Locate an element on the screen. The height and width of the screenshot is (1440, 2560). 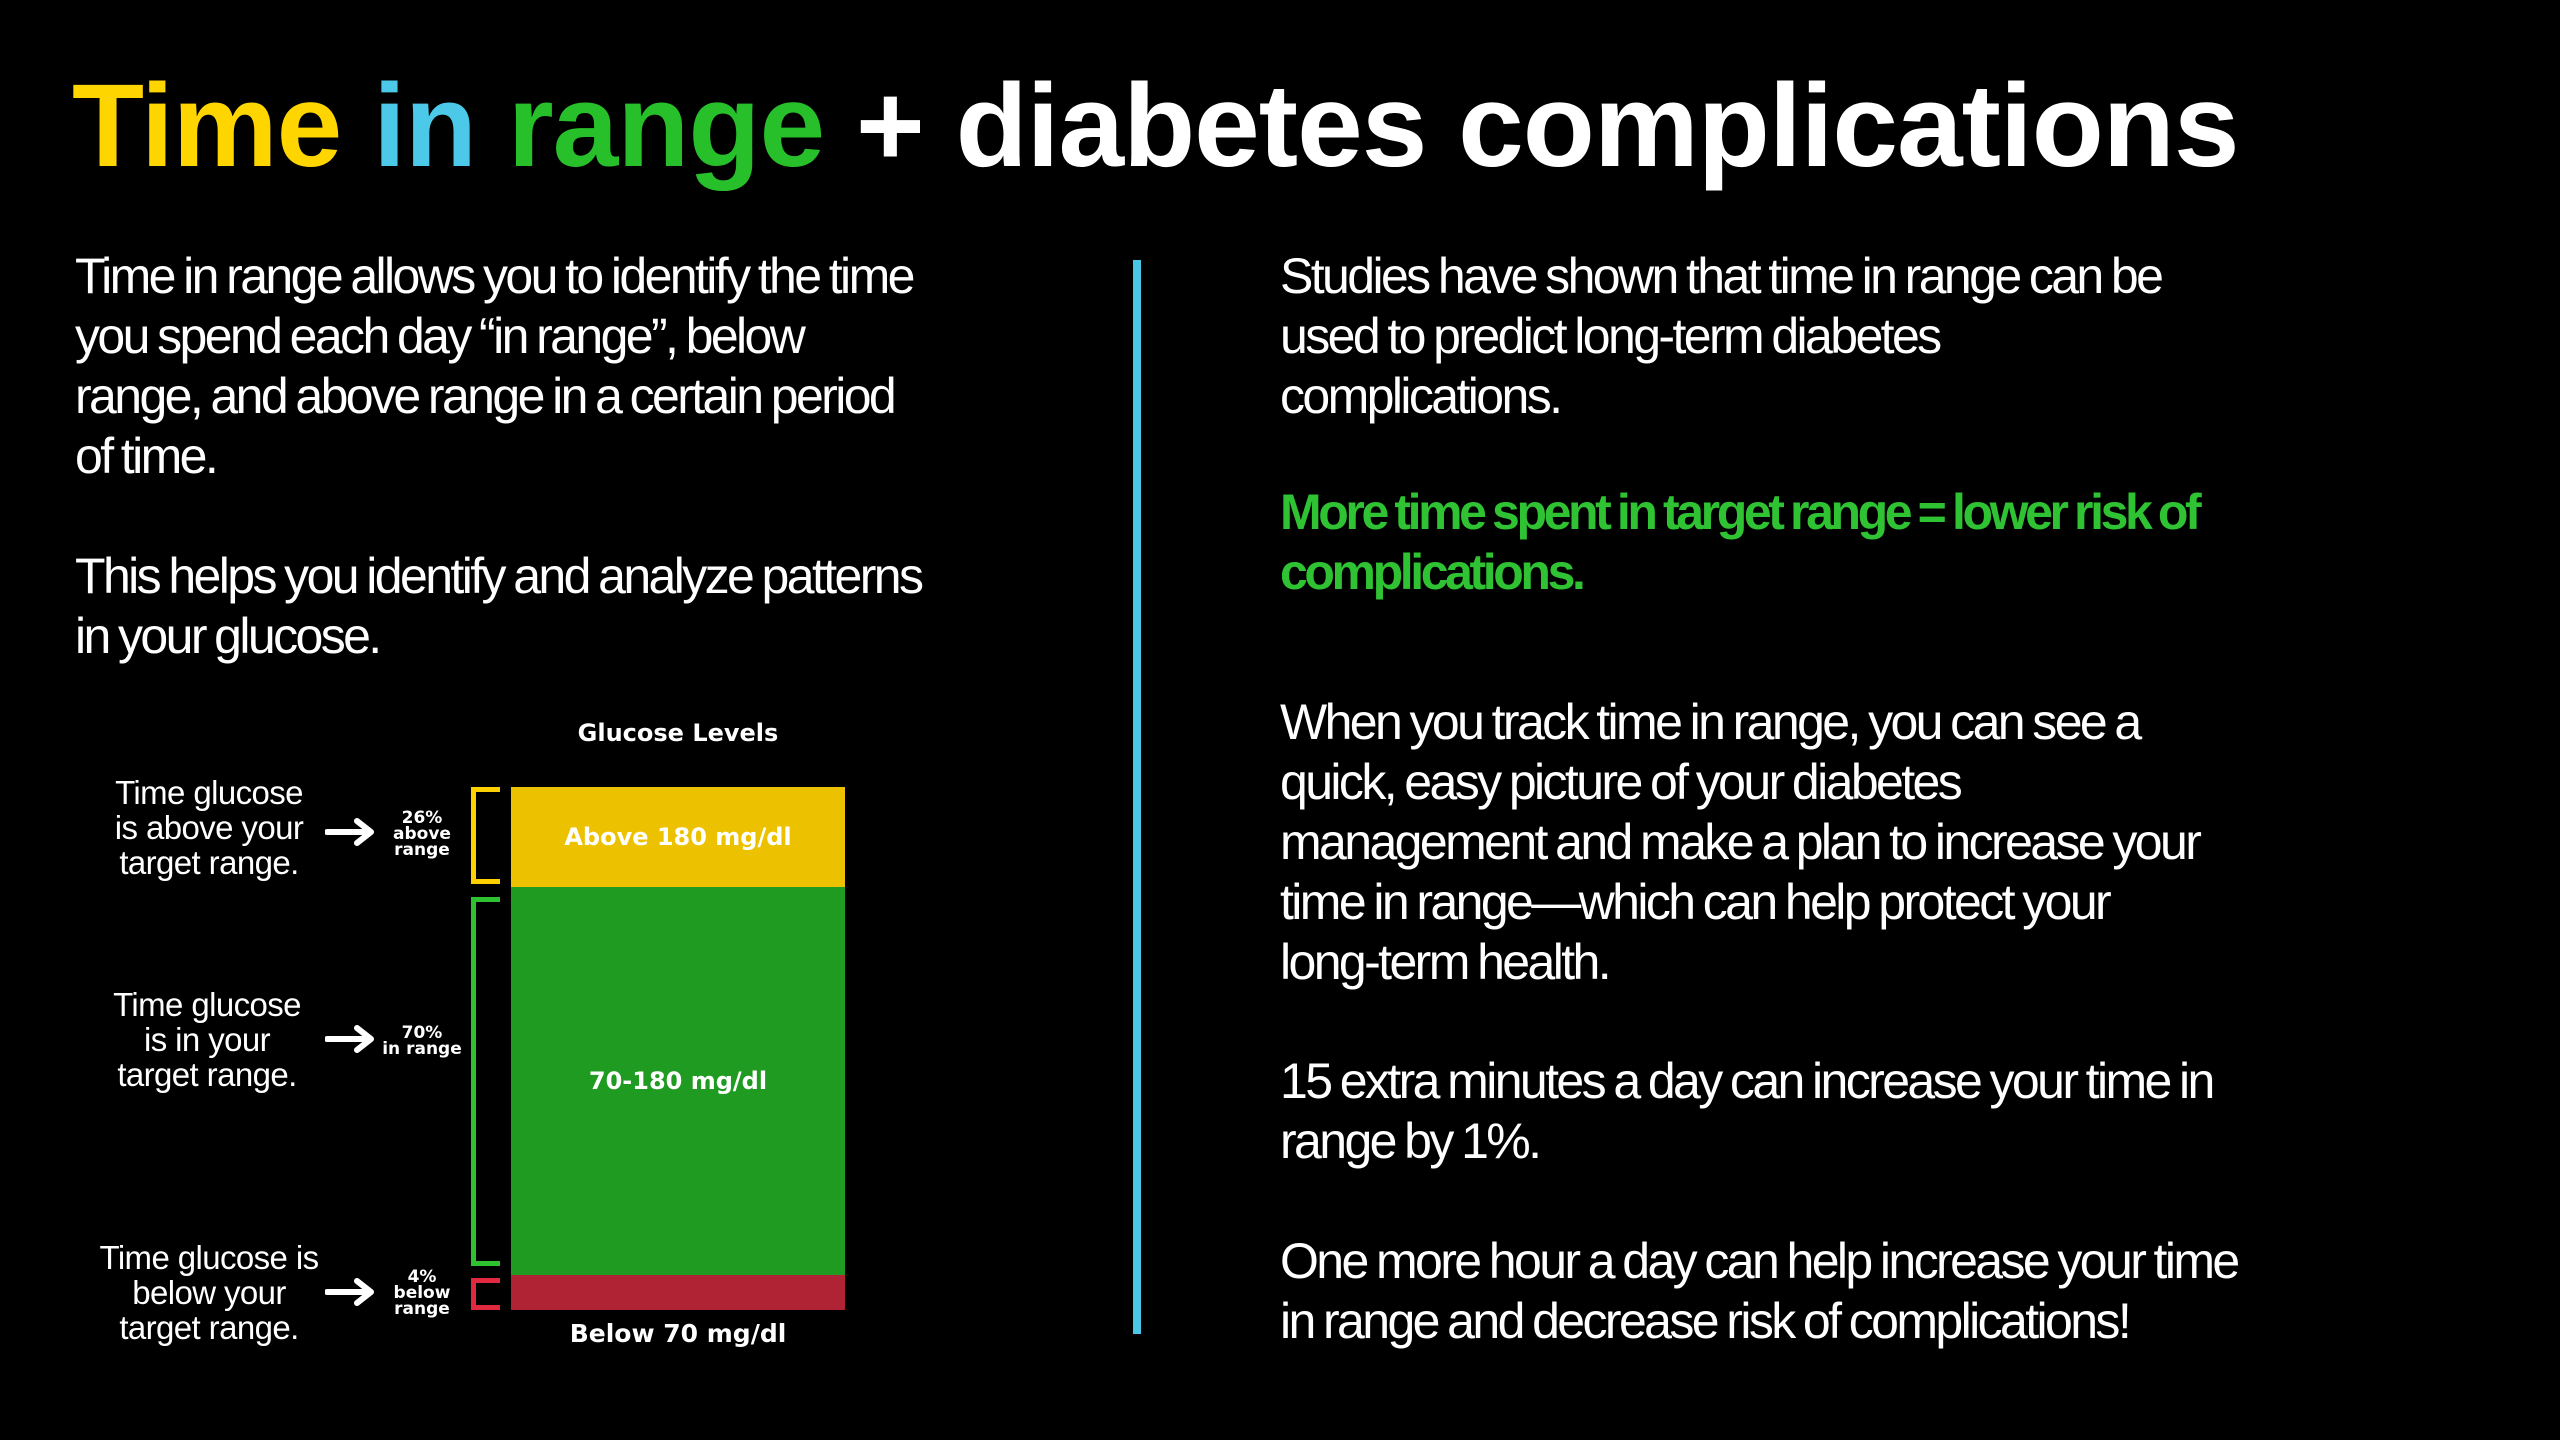
in-range-bracket is located at coordinates (485, 1081).